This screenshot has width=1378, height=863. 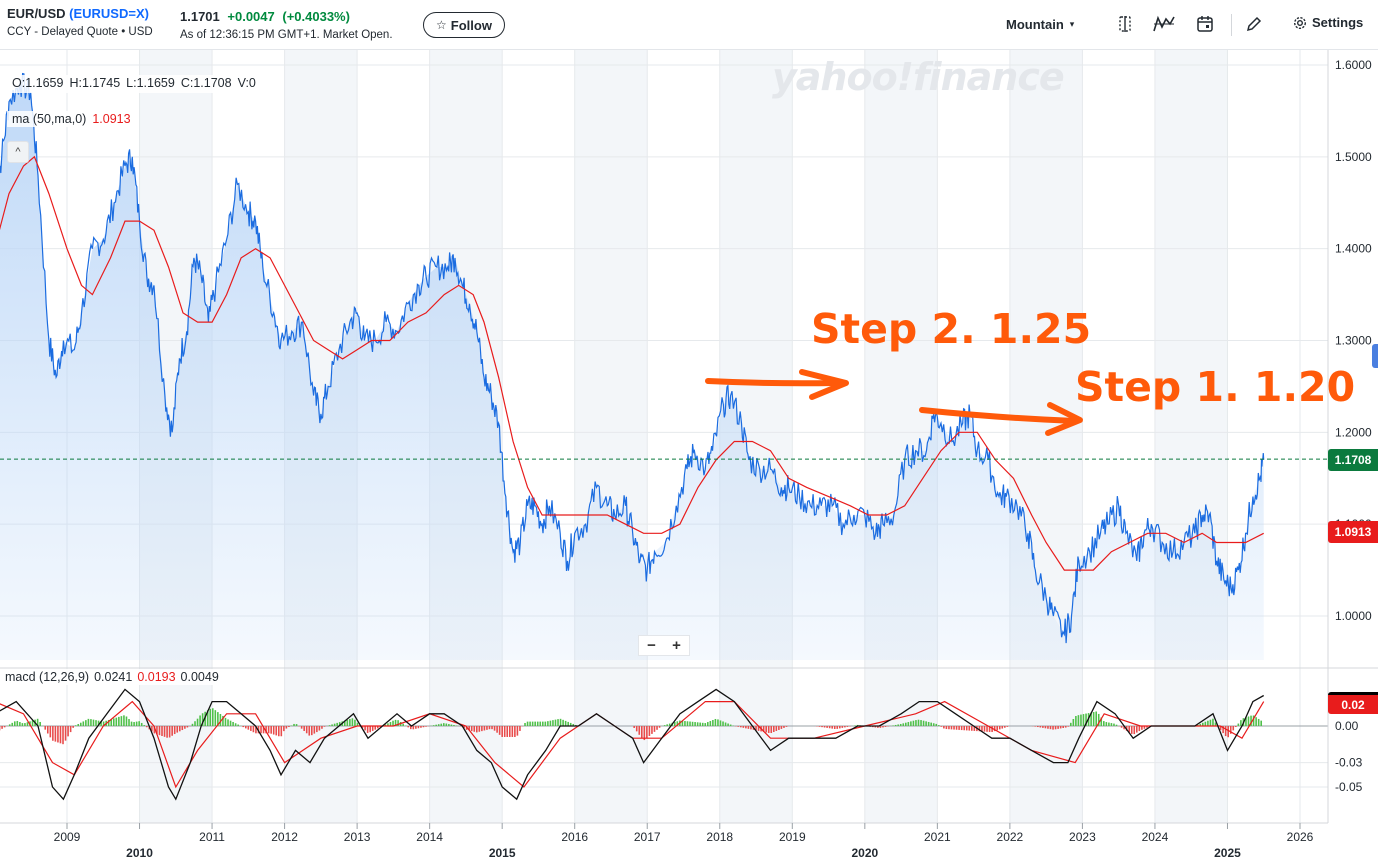 What do you see at coordinates (1010, 837) in the screenshot?
I see `x-tick-label: 2022` at bounding box center [1010, 837].